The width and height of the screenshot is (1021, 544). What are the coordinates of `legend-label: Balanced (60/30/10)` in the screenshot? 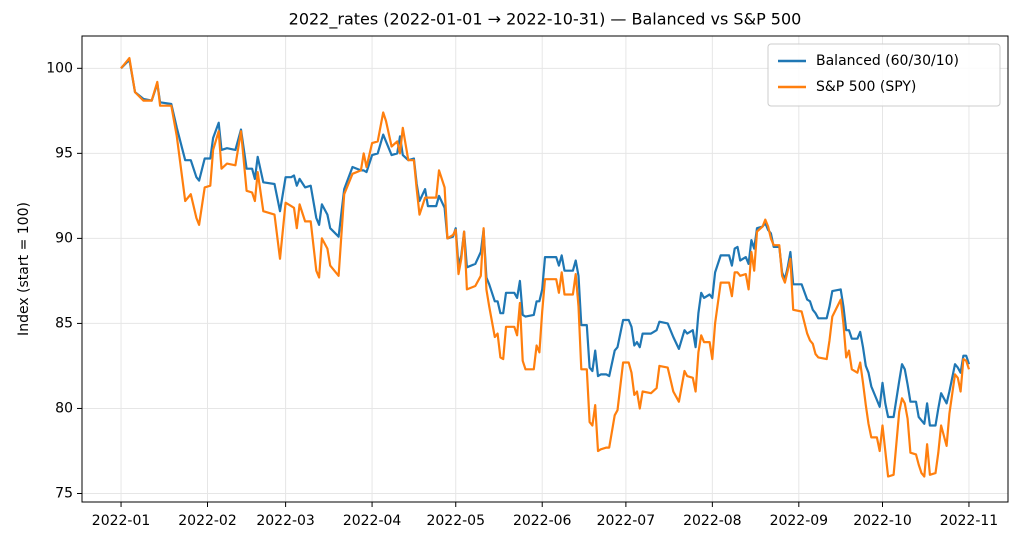 It's located at (887, 61).